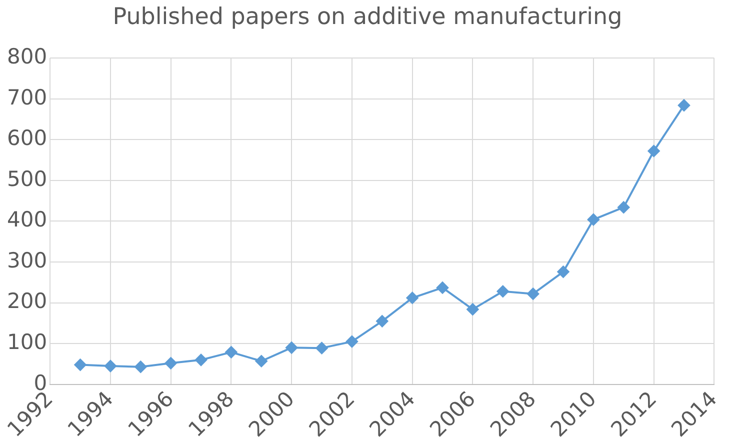  Describe the element at coordinates (27, 342) in the screenshot. I see `y-tick-label: 100` at that location.